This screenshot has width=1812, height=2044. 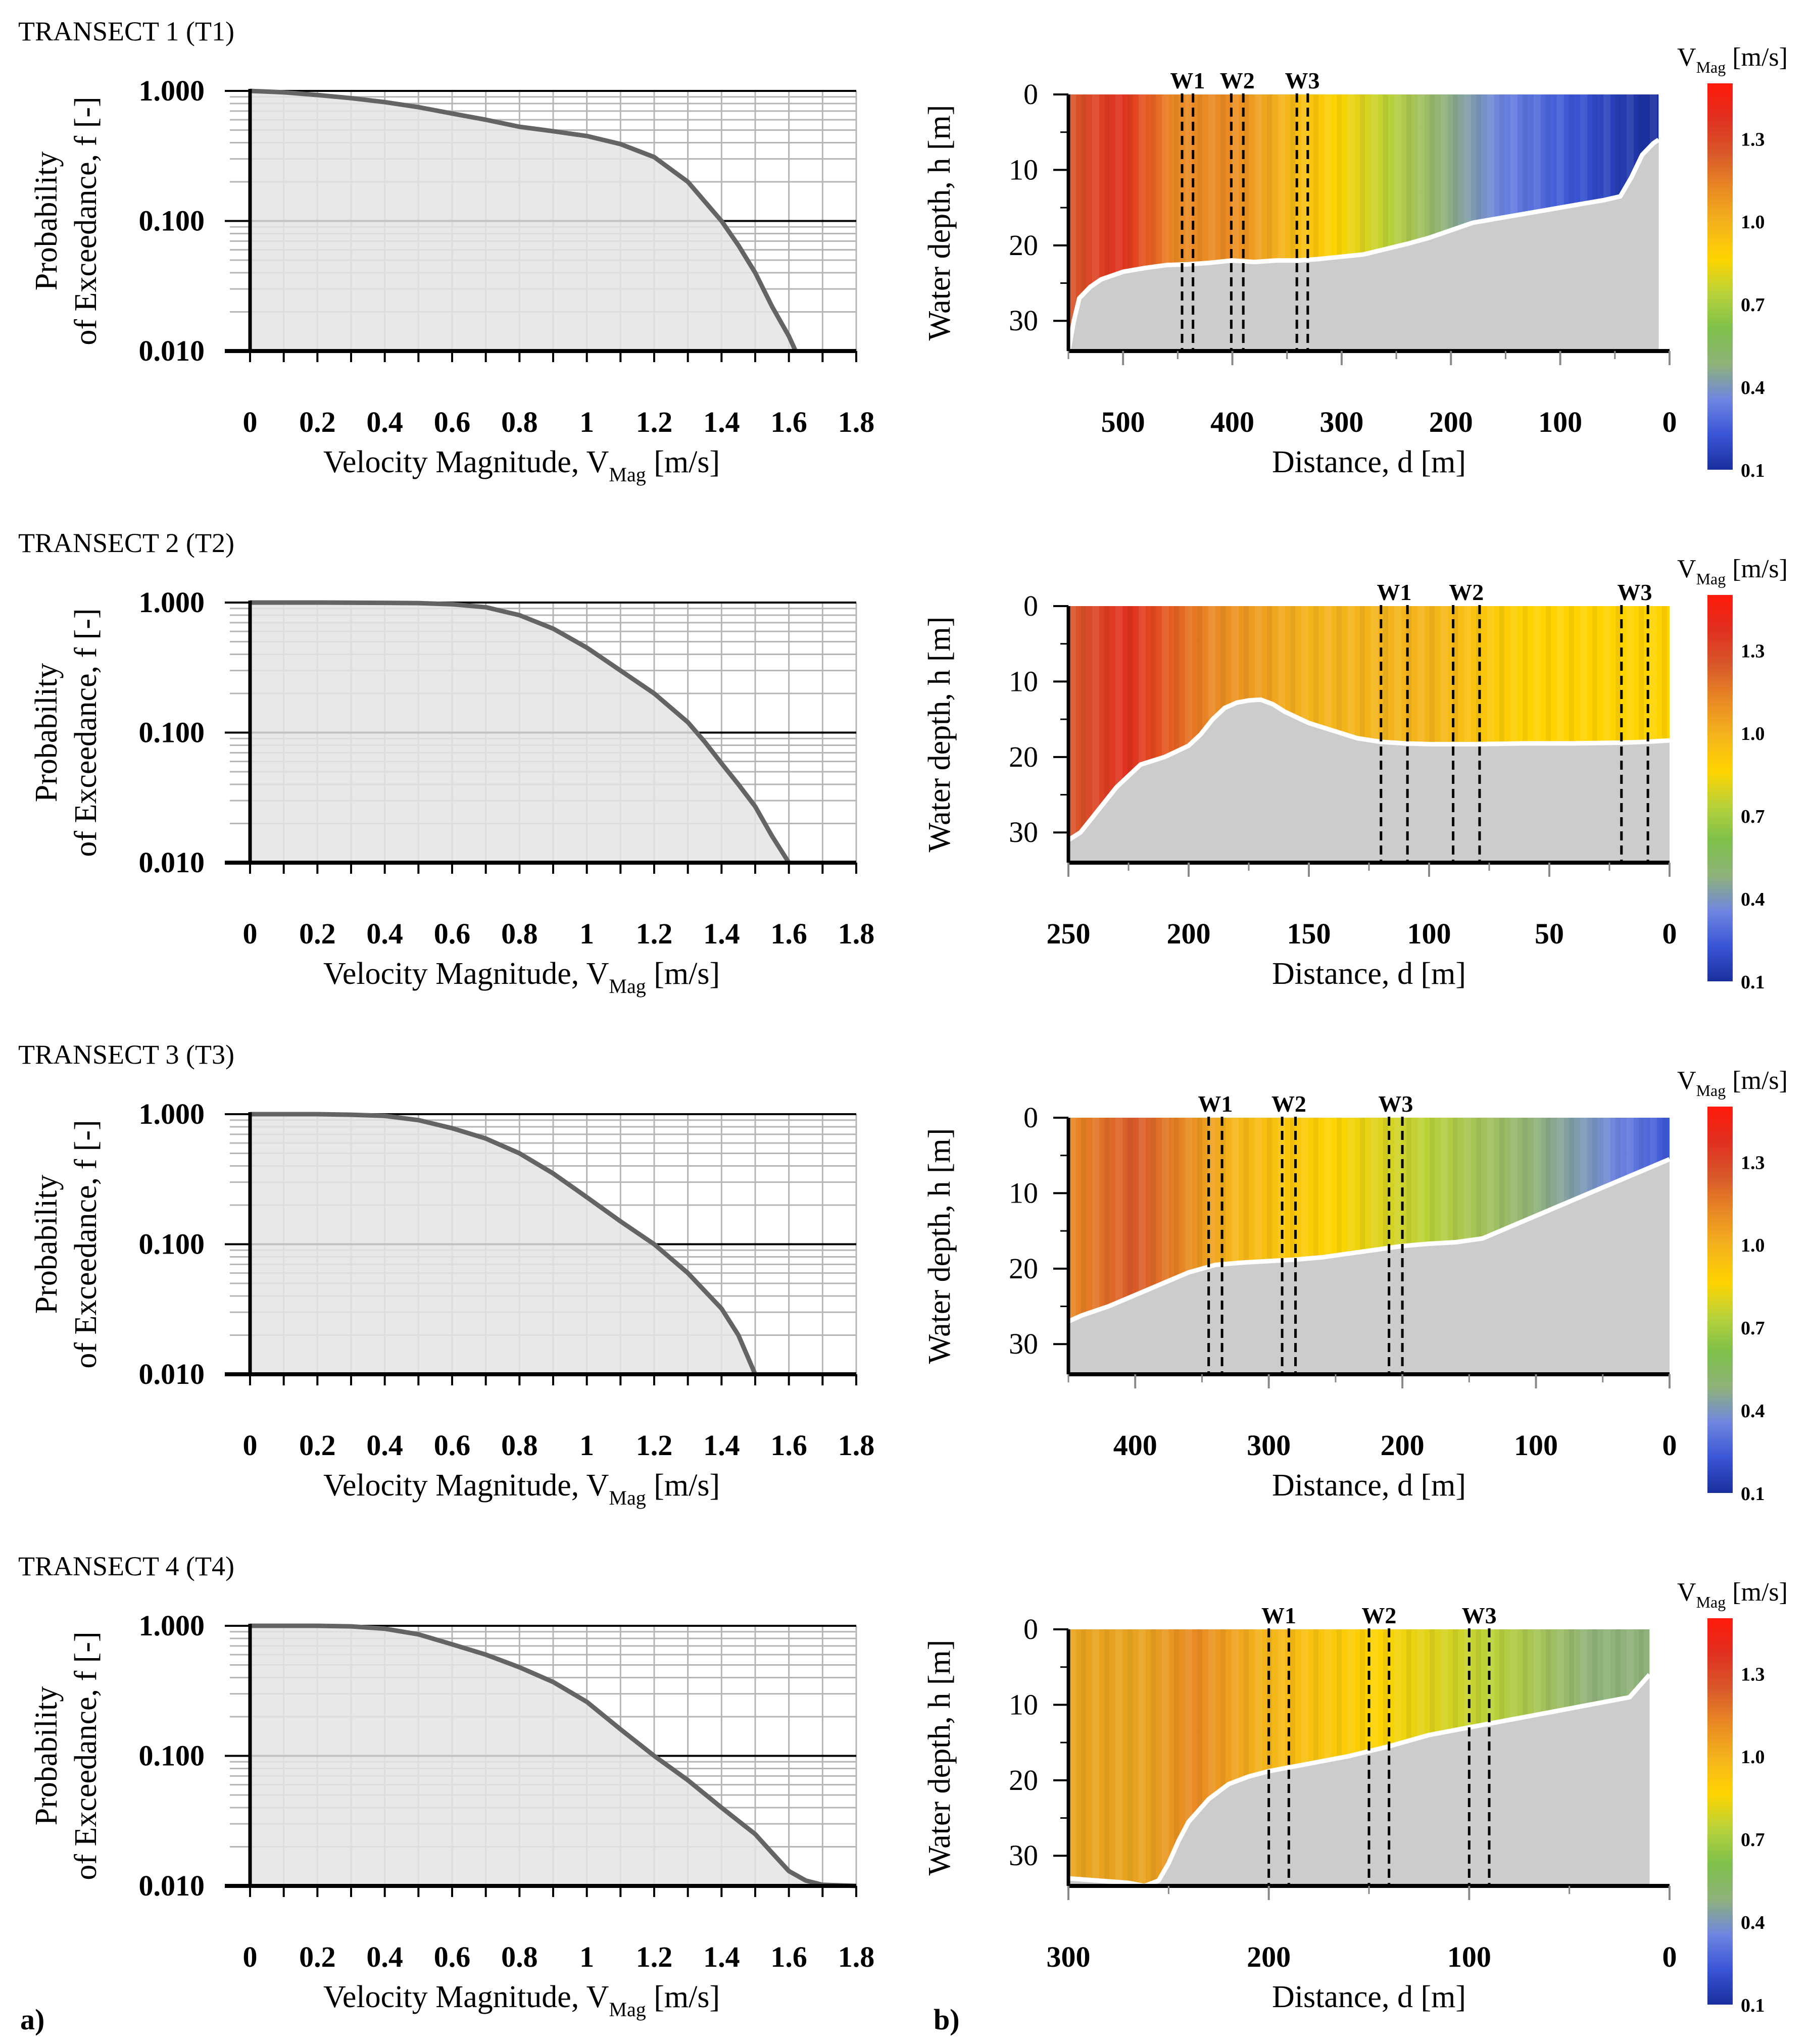 What do you see at coordinates (385, 422) in the screenshot?
I see `x-tick-label: 0.4` at bounding box center [385, 422].